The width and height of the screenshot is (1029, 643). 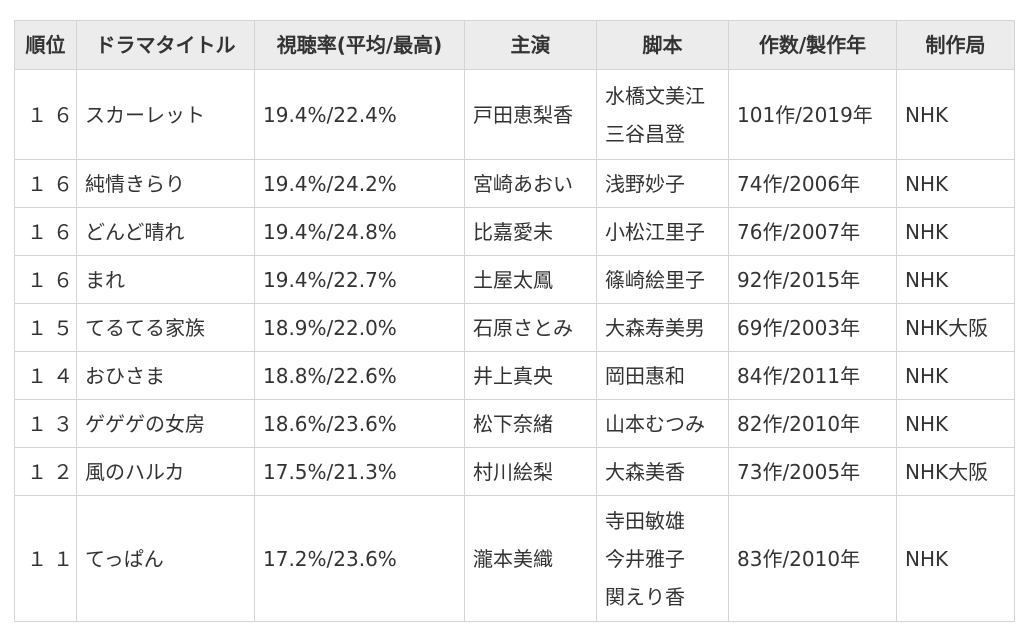 I want to click on writer-cell: 大森寿美男, so click(x=662, y=327).